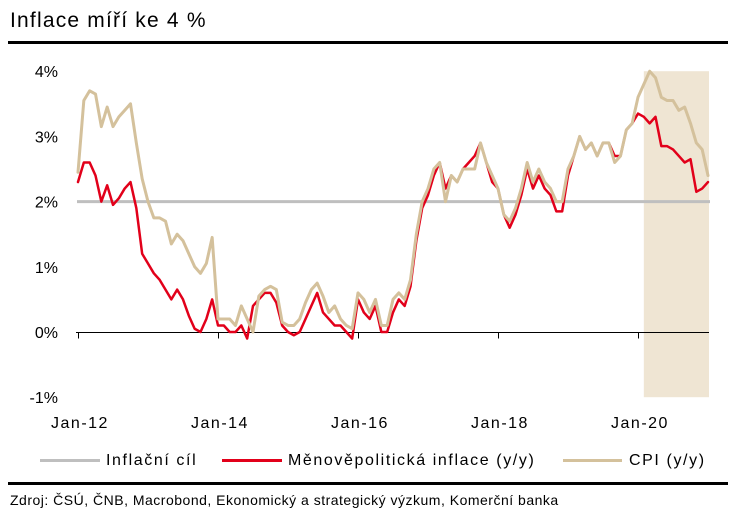  I want to click on y-tick-label: -1%, so click(44, 398).